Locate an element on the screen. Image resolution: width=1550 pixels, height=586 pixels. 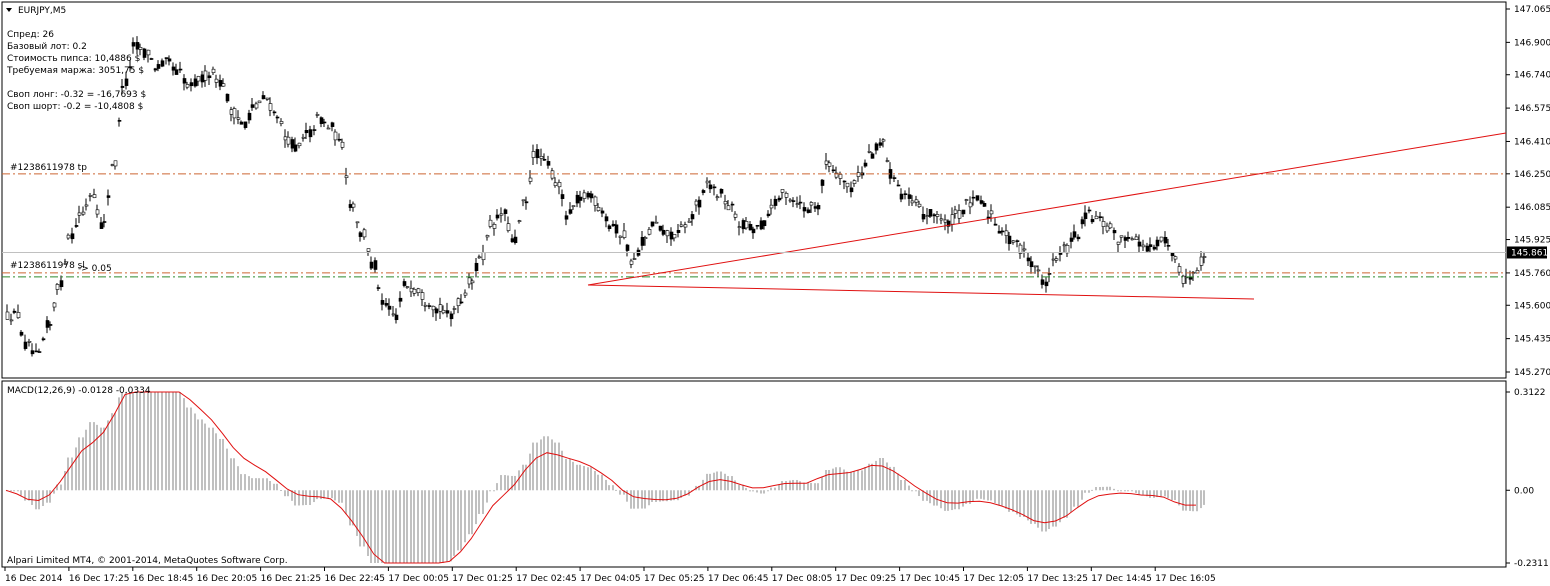
chart-menu-arrow-icon is located at coordinates (9, 10).